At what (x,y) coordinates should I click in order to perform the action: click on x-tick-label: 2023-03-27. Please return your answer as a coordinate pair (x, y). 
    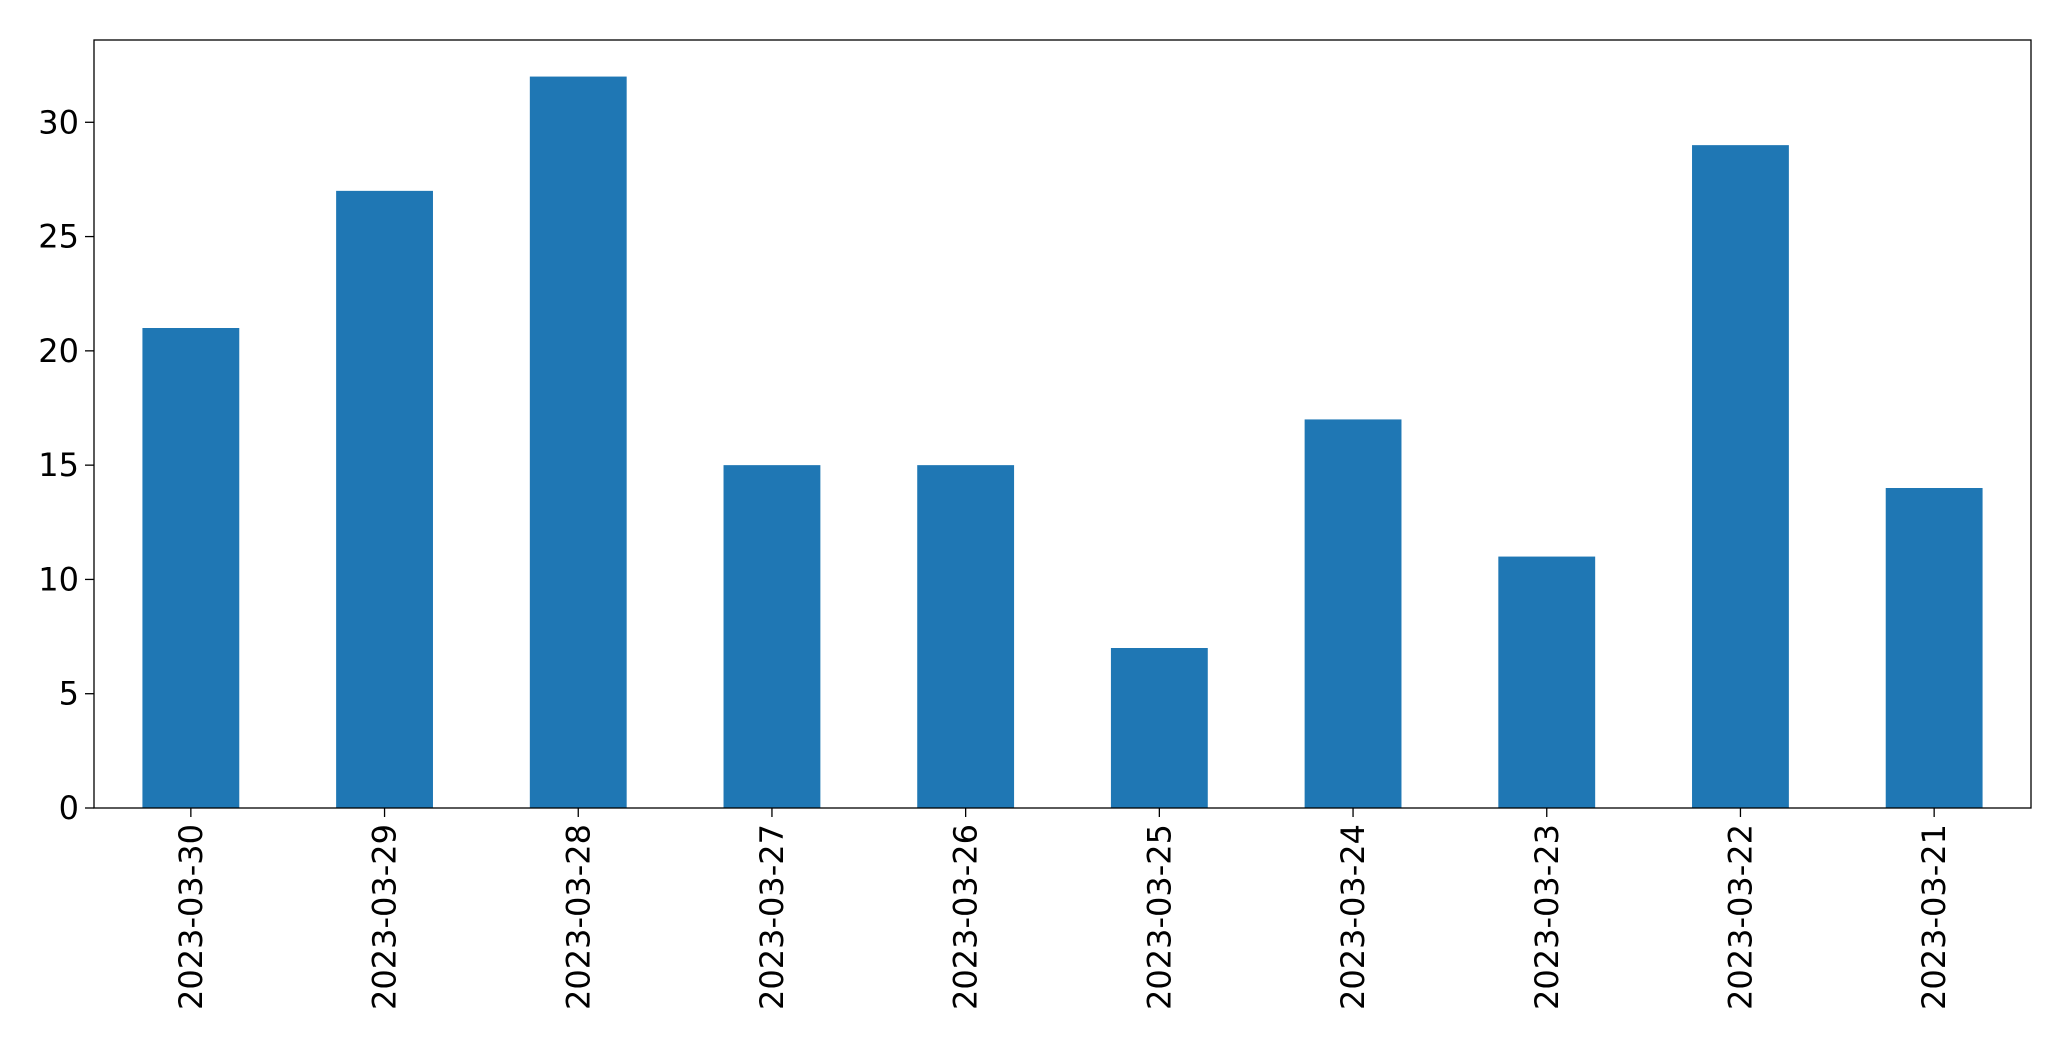
    Looking at the image, I should click on (772, 917).